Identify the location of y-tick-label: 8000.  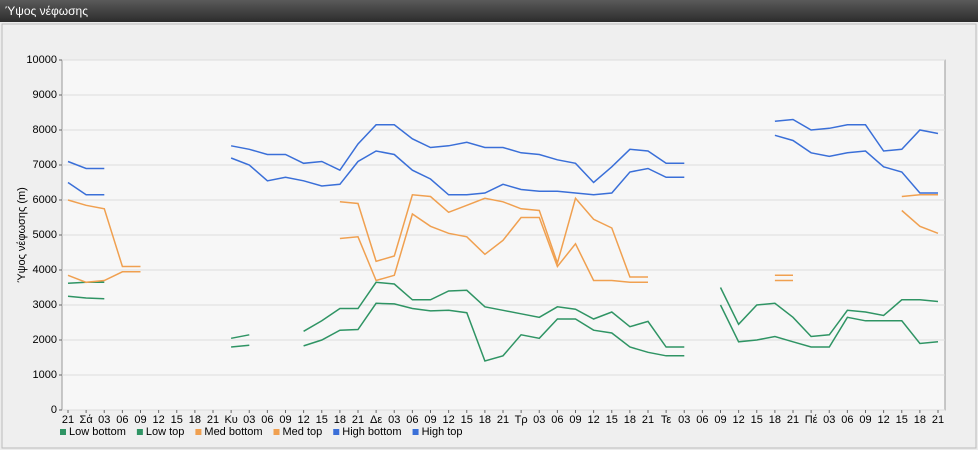
(45, 130).